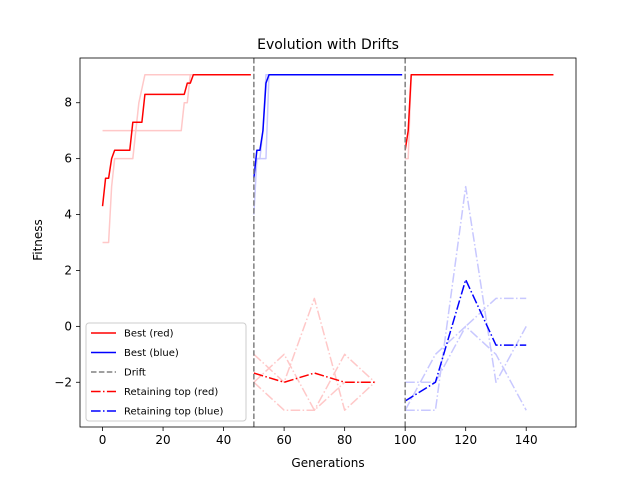 The height and width of the screenshot is (480, 640). I want to click on legend-label: Retaining top (blue), so click(174, 412).